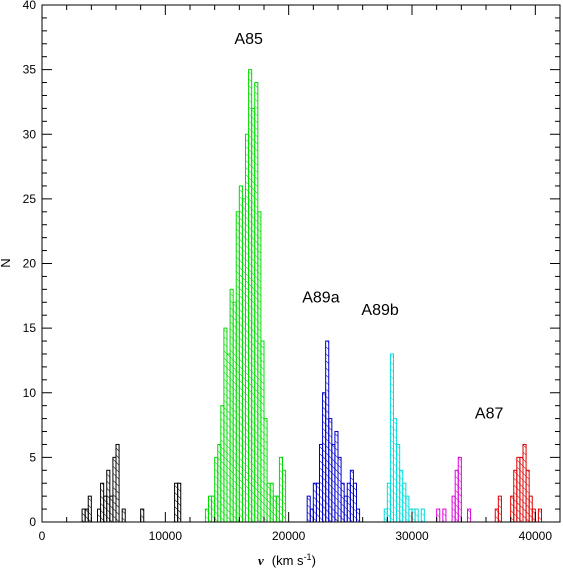 The image size is (563, 571). What do you see at coordinates (289, 536) in the screenshot?
I see `x-tick-label: 20000` at bounding box center [289, 536].